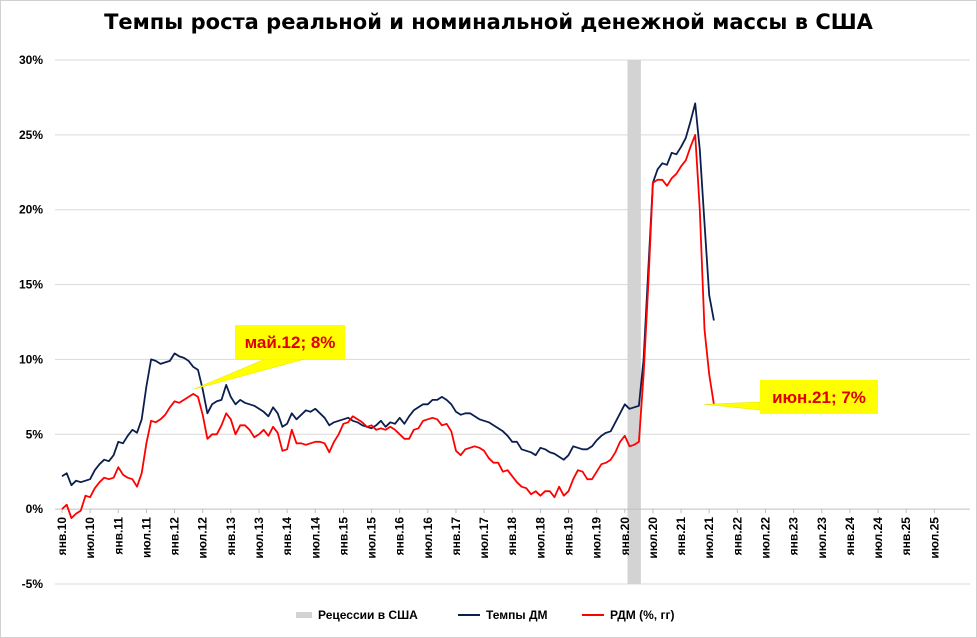 The width and height of the screenshot is (977, 638). Describe the element at coordinates (175, 536) in the screenshot. I see `x-tick-label: янв.12` at that location.